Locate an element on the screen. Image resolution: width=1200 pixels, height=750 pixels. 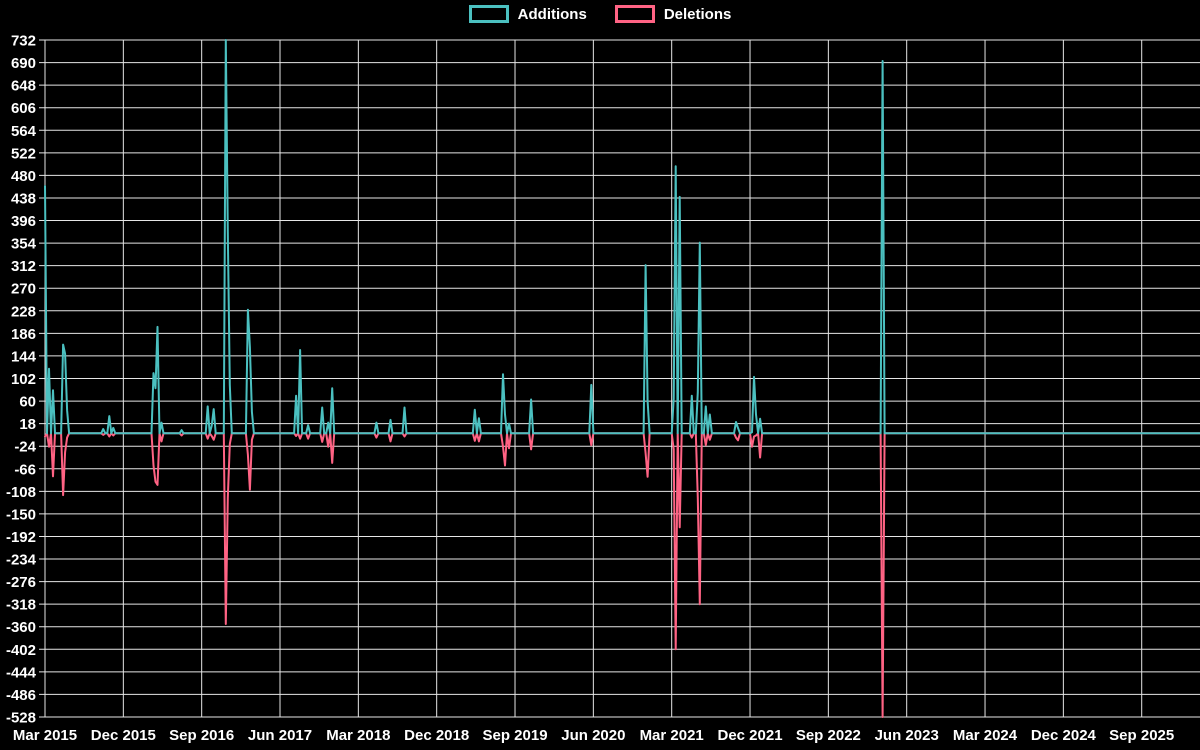
y-tick-label: 186 is located at coordinates (23, 334).